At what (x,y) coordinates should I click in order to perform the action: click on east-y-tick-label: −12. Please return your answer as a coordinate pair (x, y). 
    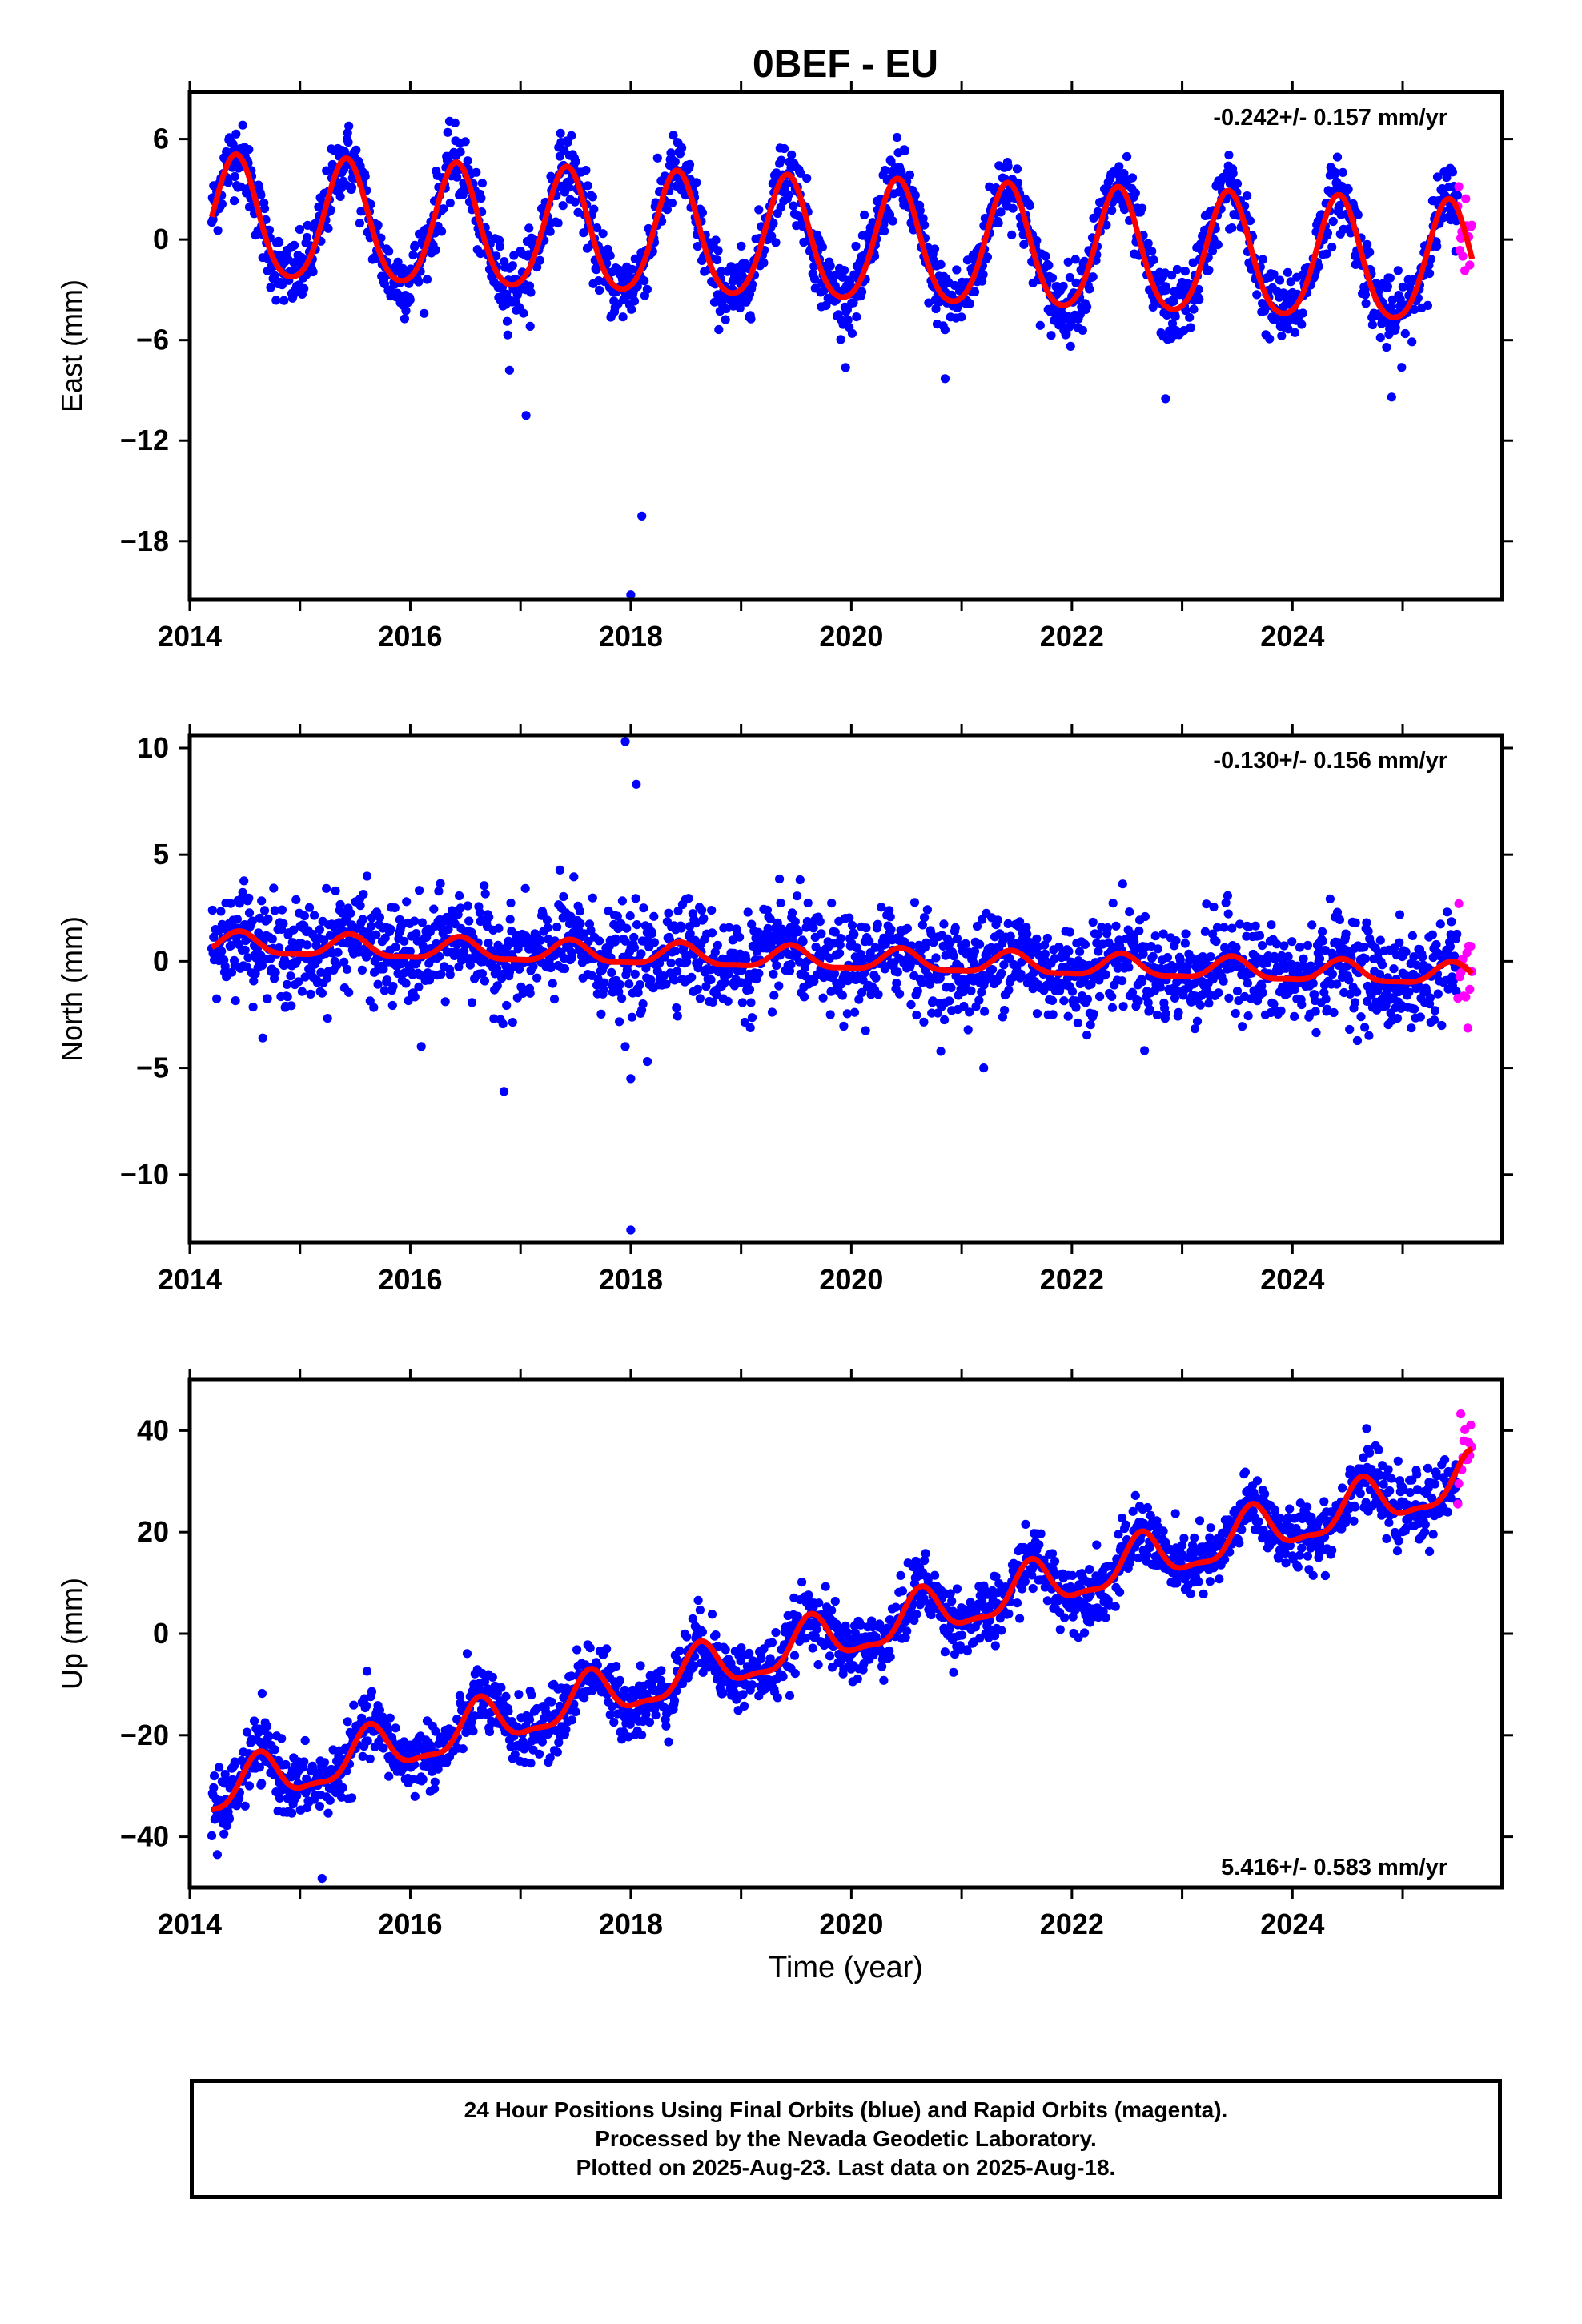
    Looking at the image, I should click on (144, 440).